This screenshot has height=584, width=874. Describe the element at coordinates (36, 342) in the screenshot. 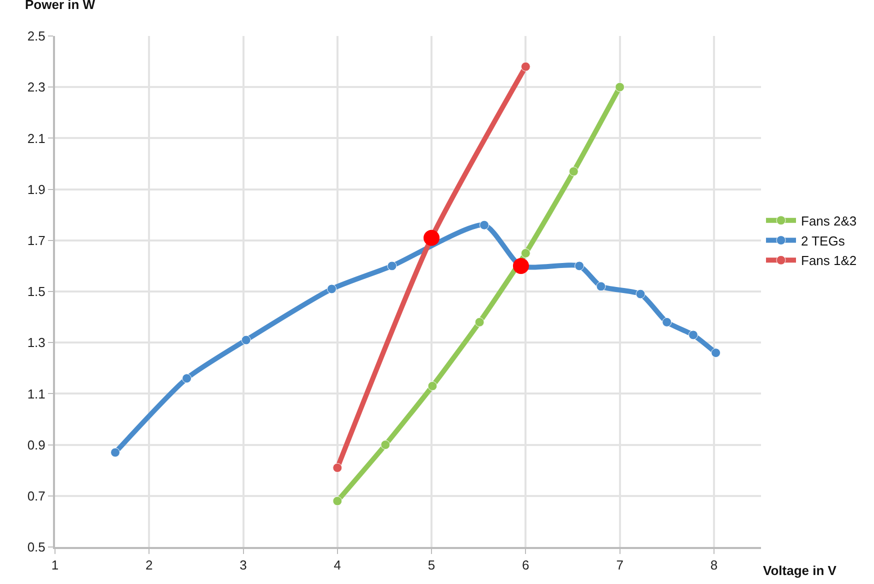

I see `y-tick-label: 1.3` at that location.